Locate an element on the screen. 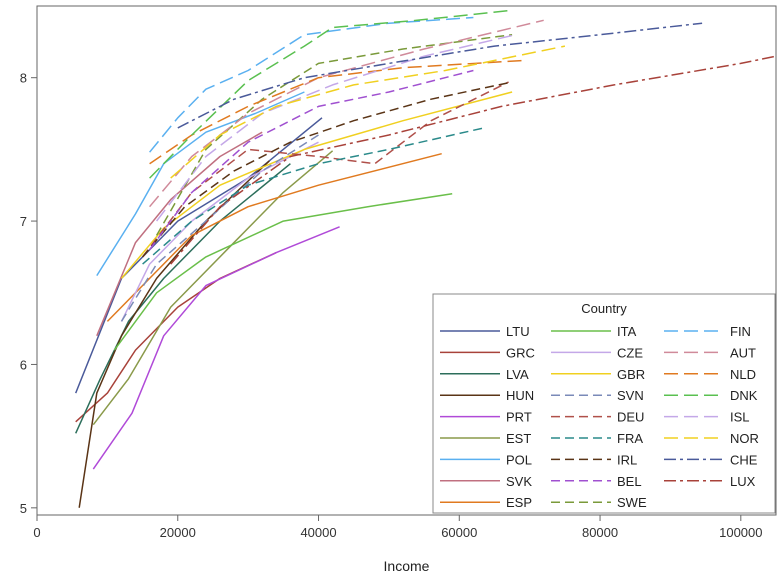 This screenshot has width=777, height=576. legend-label-esp: ESP is located at coordinates (519, 502).